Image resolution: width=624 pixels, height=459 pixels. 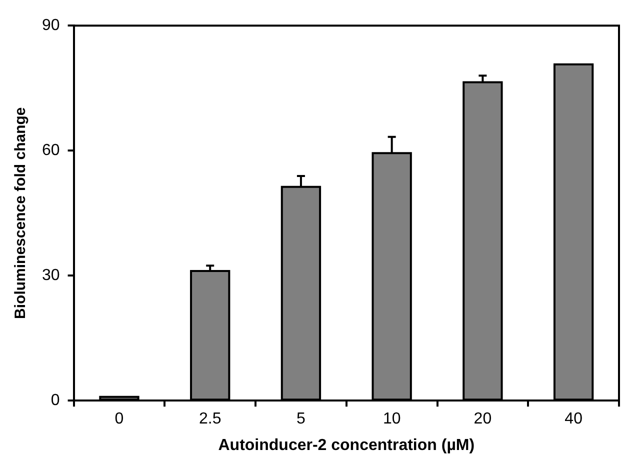 What do you see at coordinates (483, 419) in the screenshot?
I see `x-tick-label: 20` at bounding box center [483, 419].